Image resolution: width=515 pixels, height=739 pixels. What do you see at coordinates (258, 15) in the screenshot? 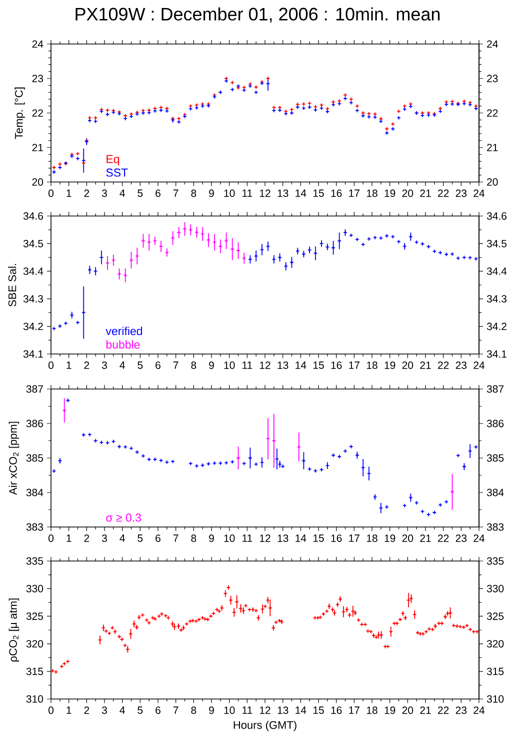
I see `chart-title: PX109W : December 01, 2006 : 10min. mean` at bounding box center [258, 15].